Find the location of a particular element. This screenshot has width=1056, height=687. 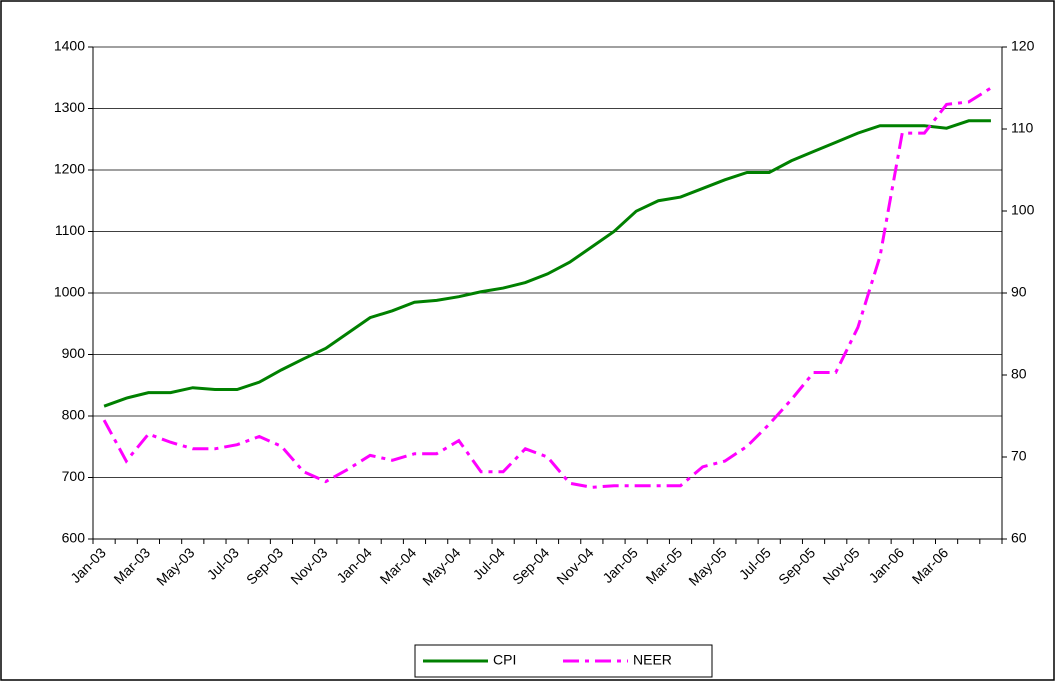

legend-label: NEER is located at coordinates (652, 660).